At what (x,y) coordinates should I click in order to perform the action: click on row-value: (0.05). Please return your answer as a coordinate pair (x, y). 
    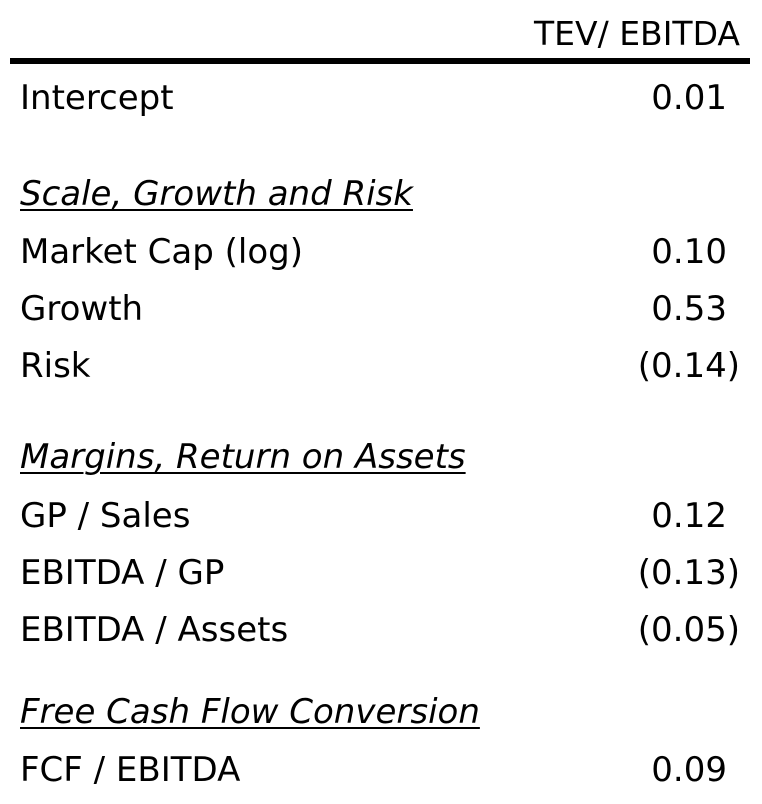
    Looking at the image, I should click on (688, 630).